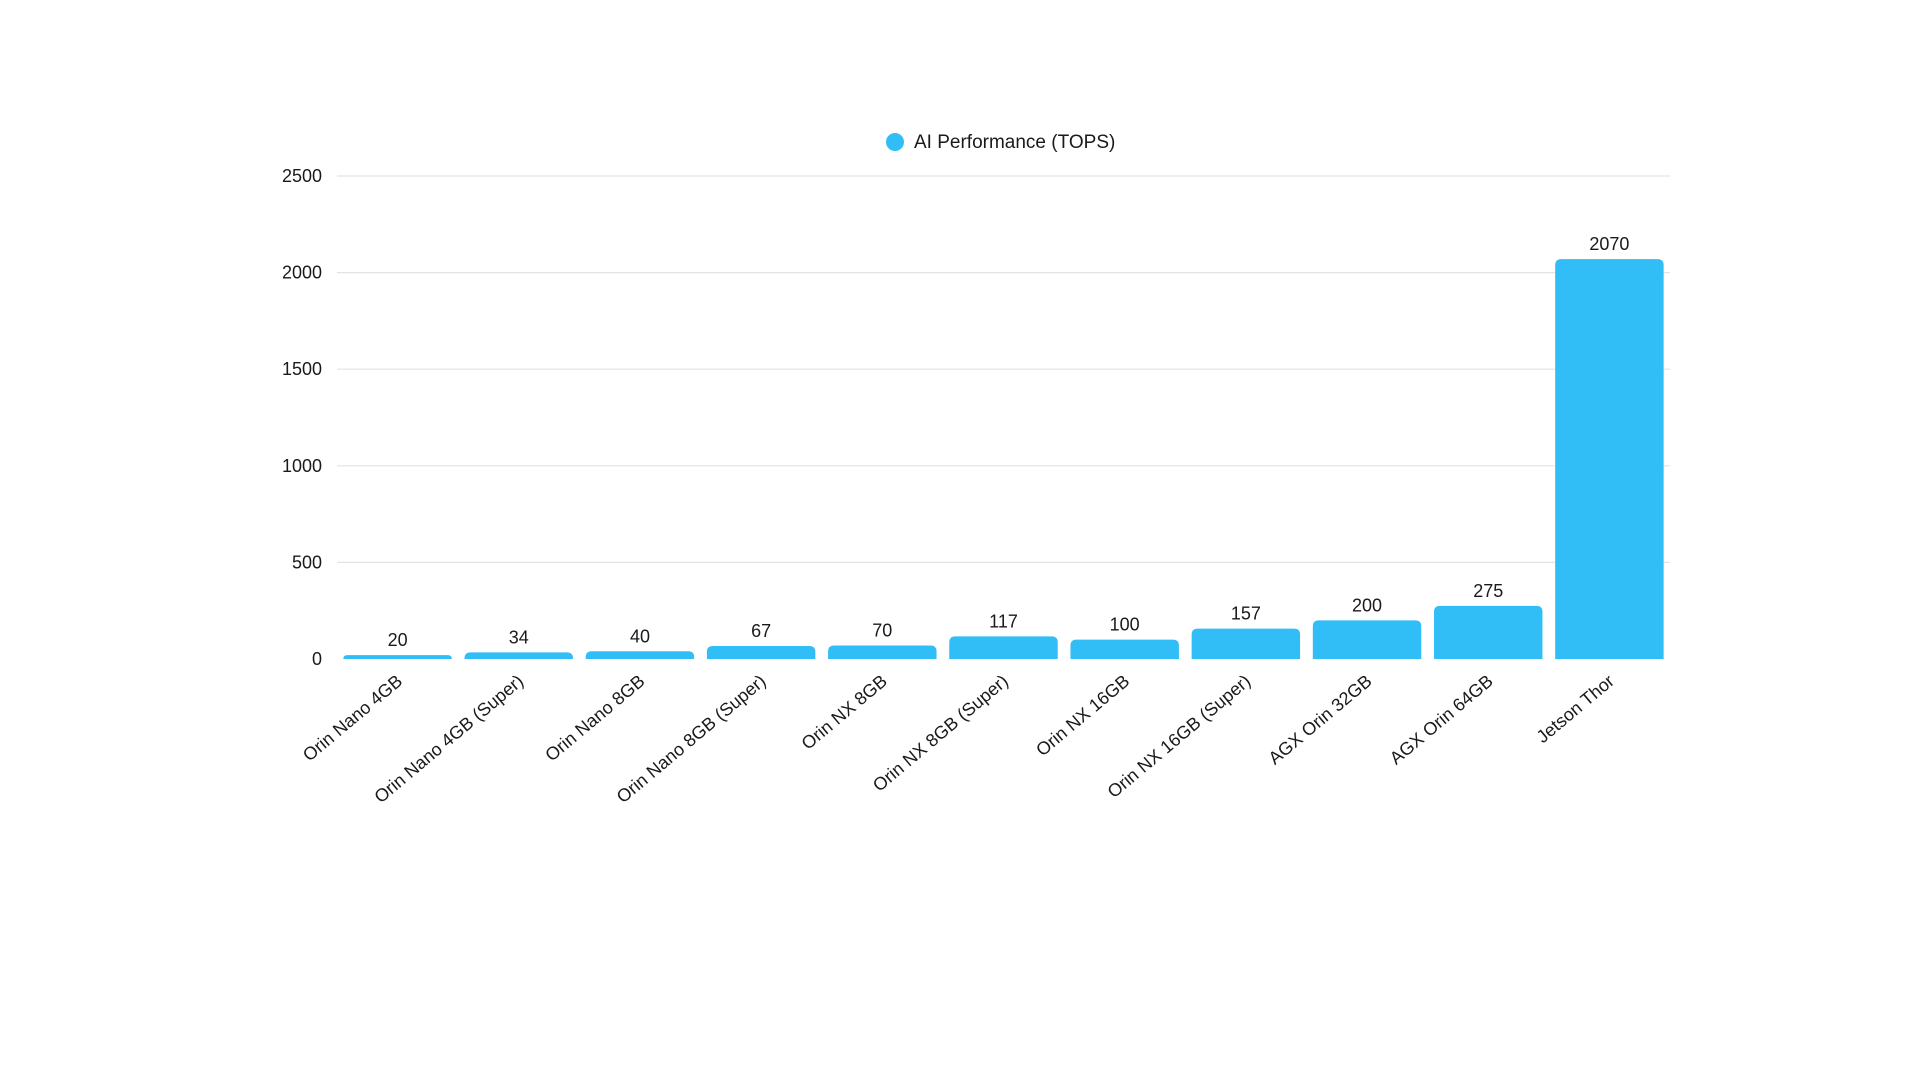  I want to click on x-tick-label: Orin NX 16GB, so click(1082, 715).